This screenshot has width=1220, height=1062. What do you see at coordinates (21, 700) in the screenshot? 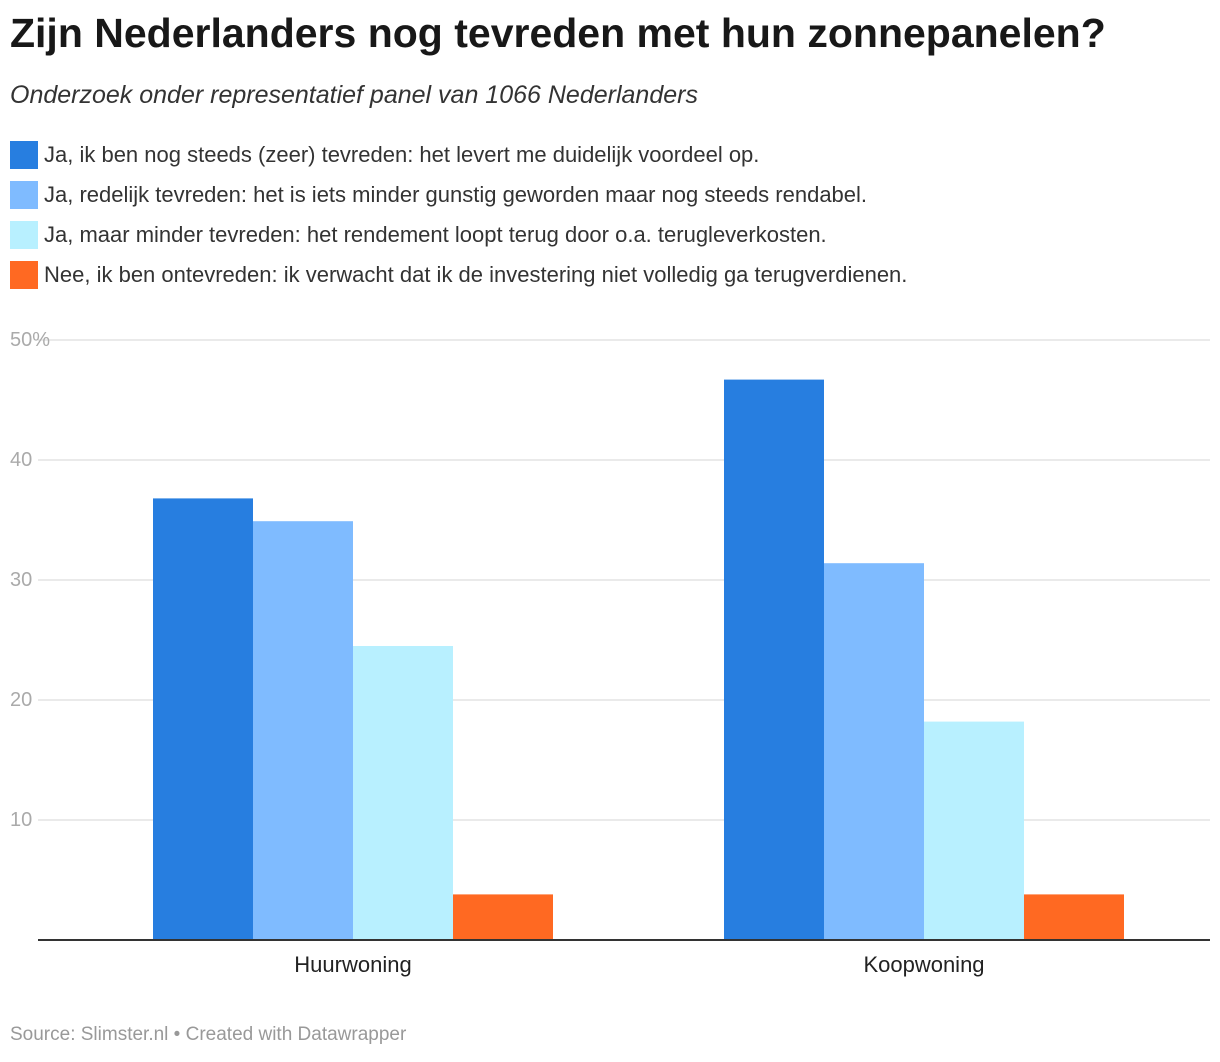
I see `y-tick-label: 20` at bounding box center [21, 700].